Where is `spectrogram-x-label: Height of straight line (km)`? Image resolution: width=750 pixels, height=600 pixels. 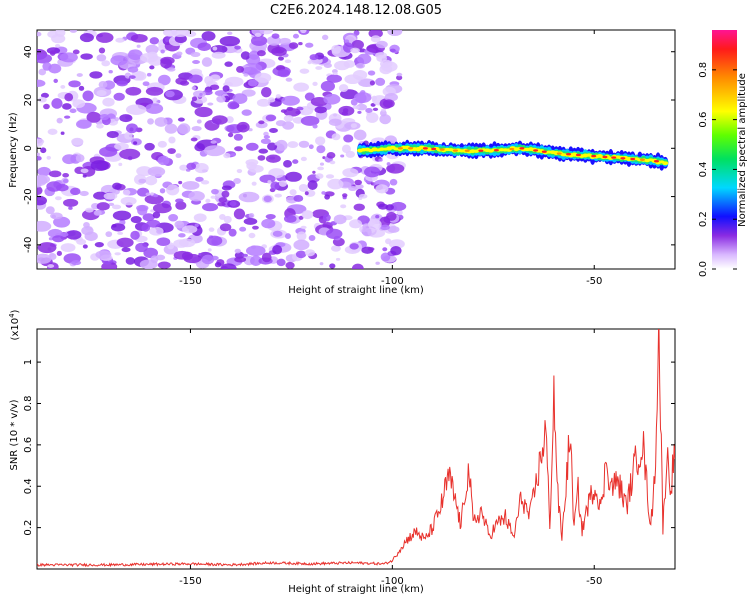
spectrogram-x-label: Height of straight line (km) is located at coordinates (356, 290).